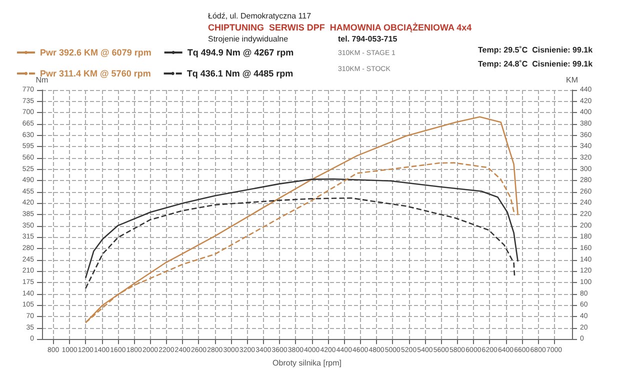 This screenshot has width=640, height=380. Describe the element at coordinates (42, 80) in the screenshot. I see `y-axis-title: Nm` at that location.